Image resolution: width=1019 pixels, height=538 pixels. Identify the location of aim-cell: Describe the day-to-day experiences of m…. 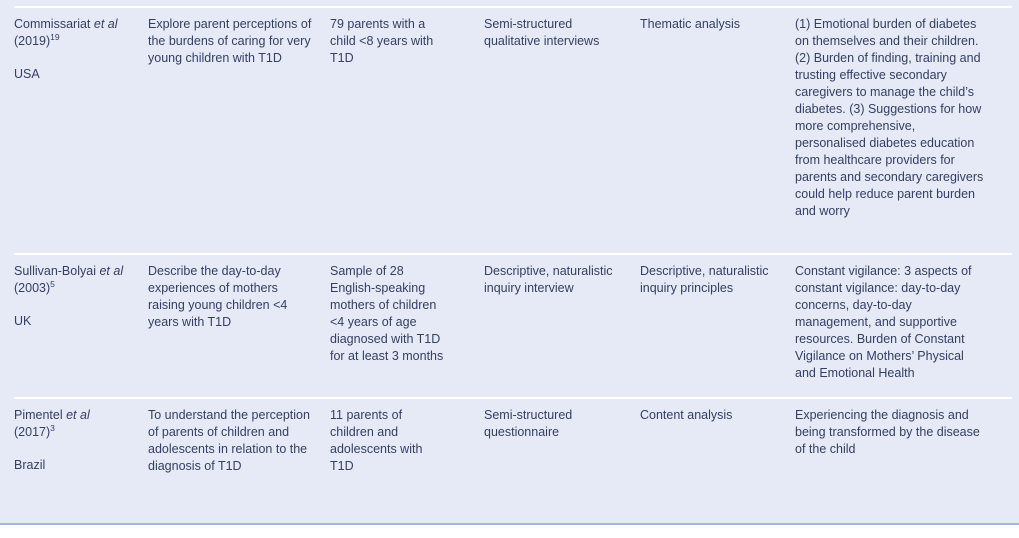
(218, 296).